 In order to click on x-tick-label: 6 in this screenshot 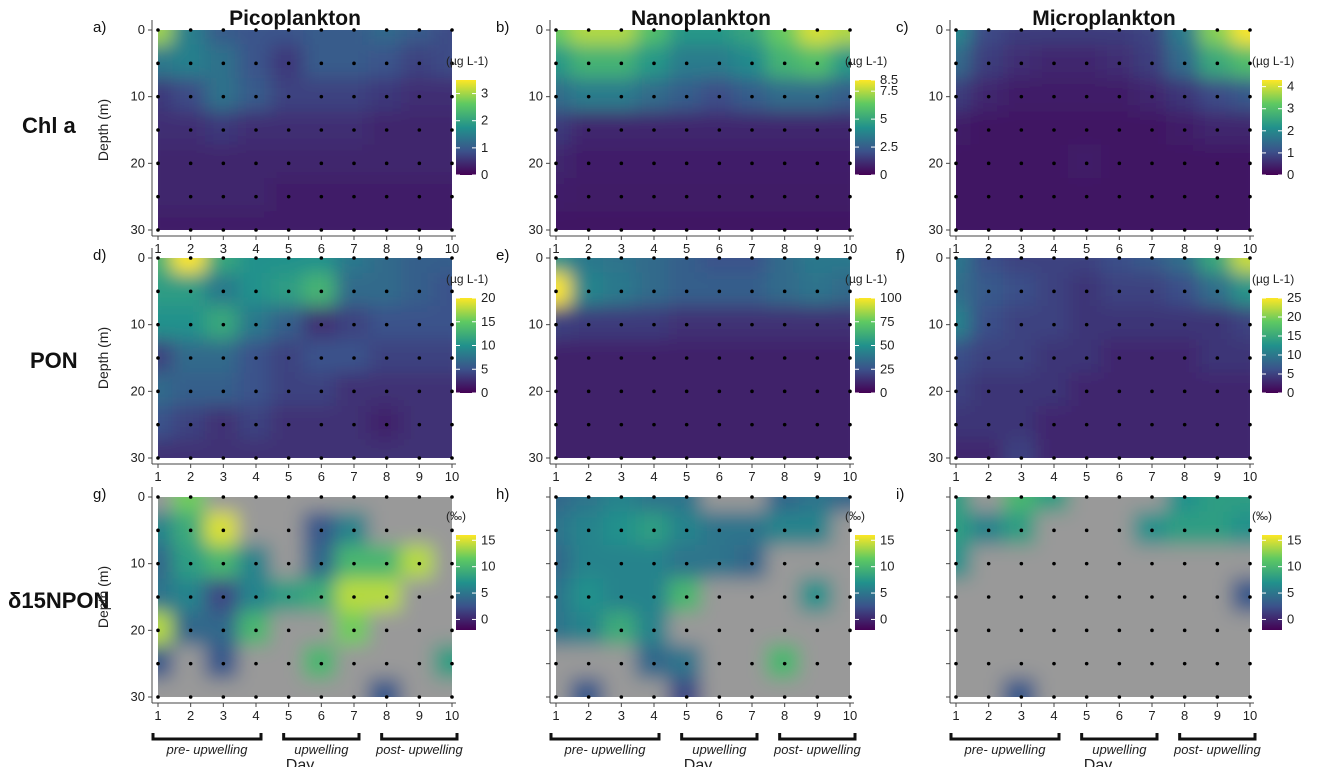, I will do `click(719, 248)`.